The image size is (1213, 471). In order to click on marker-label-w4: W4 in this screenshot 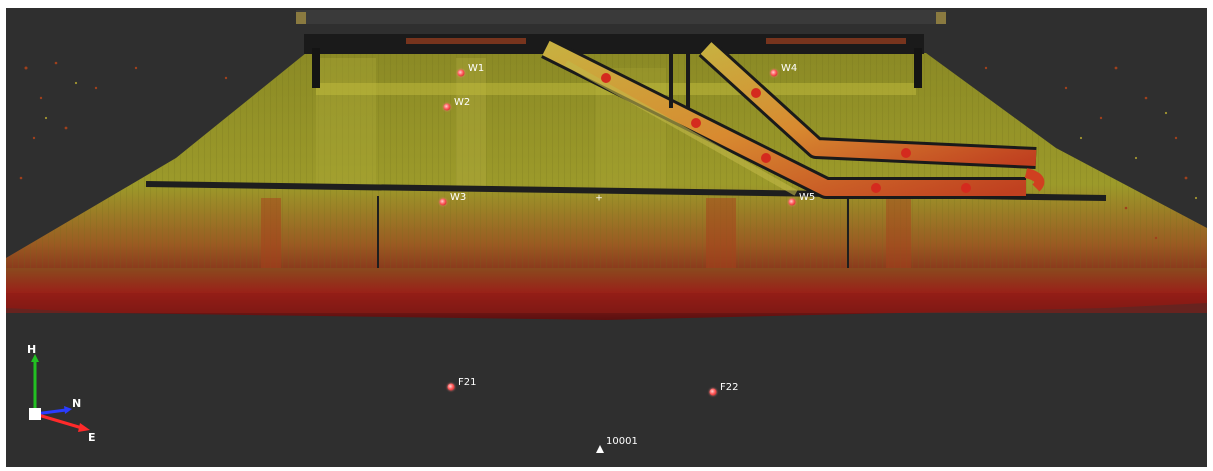, I will do `click(789, 68)`.